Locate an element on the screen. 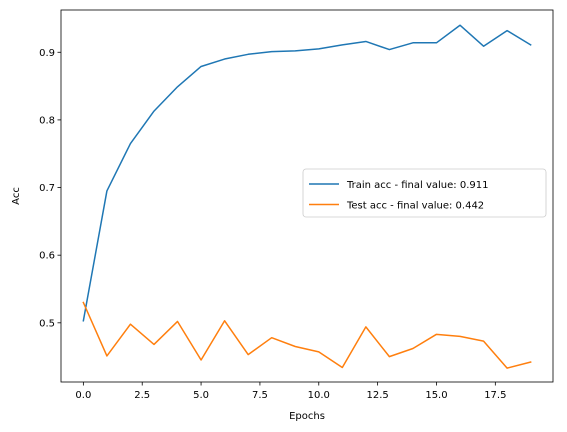 The width and height of the screenshot is (567, 432). y-tick-label: 0.9 is located at coordinates (47, 53).